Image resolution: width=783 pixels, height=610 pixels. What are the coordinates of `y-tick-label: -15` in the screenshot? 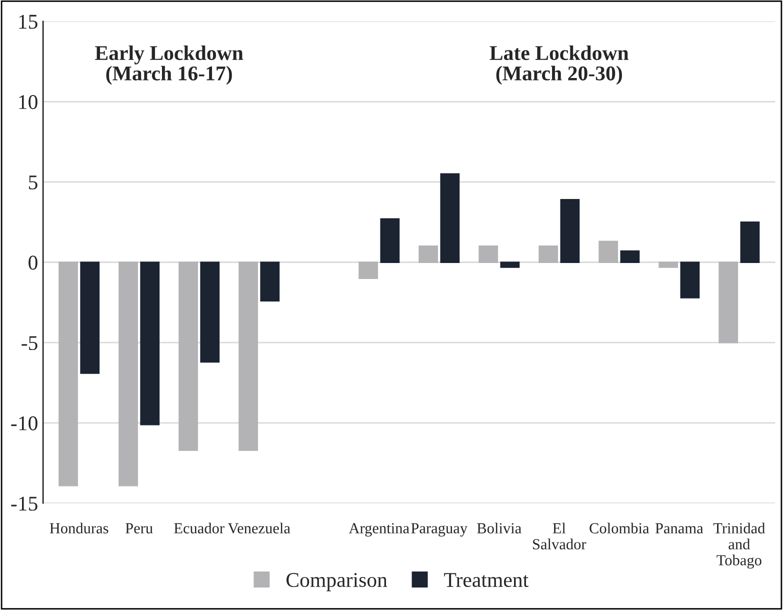 It's located at (24, 503).